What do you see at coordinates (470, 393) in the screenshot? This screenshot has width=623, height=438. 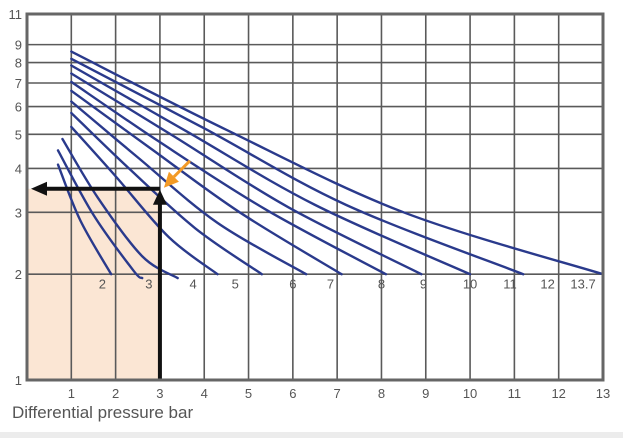 I see `x-tick-label: 10` at bounding box center [470, 393].